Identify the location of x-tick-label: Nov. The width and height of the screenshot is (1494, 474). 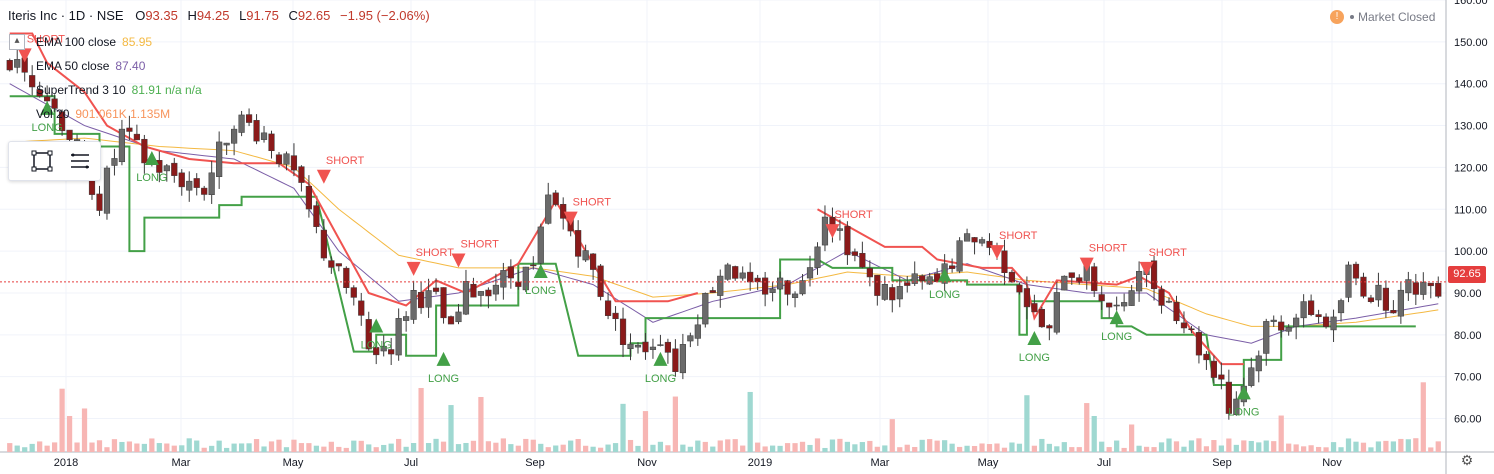
(1332, 463).